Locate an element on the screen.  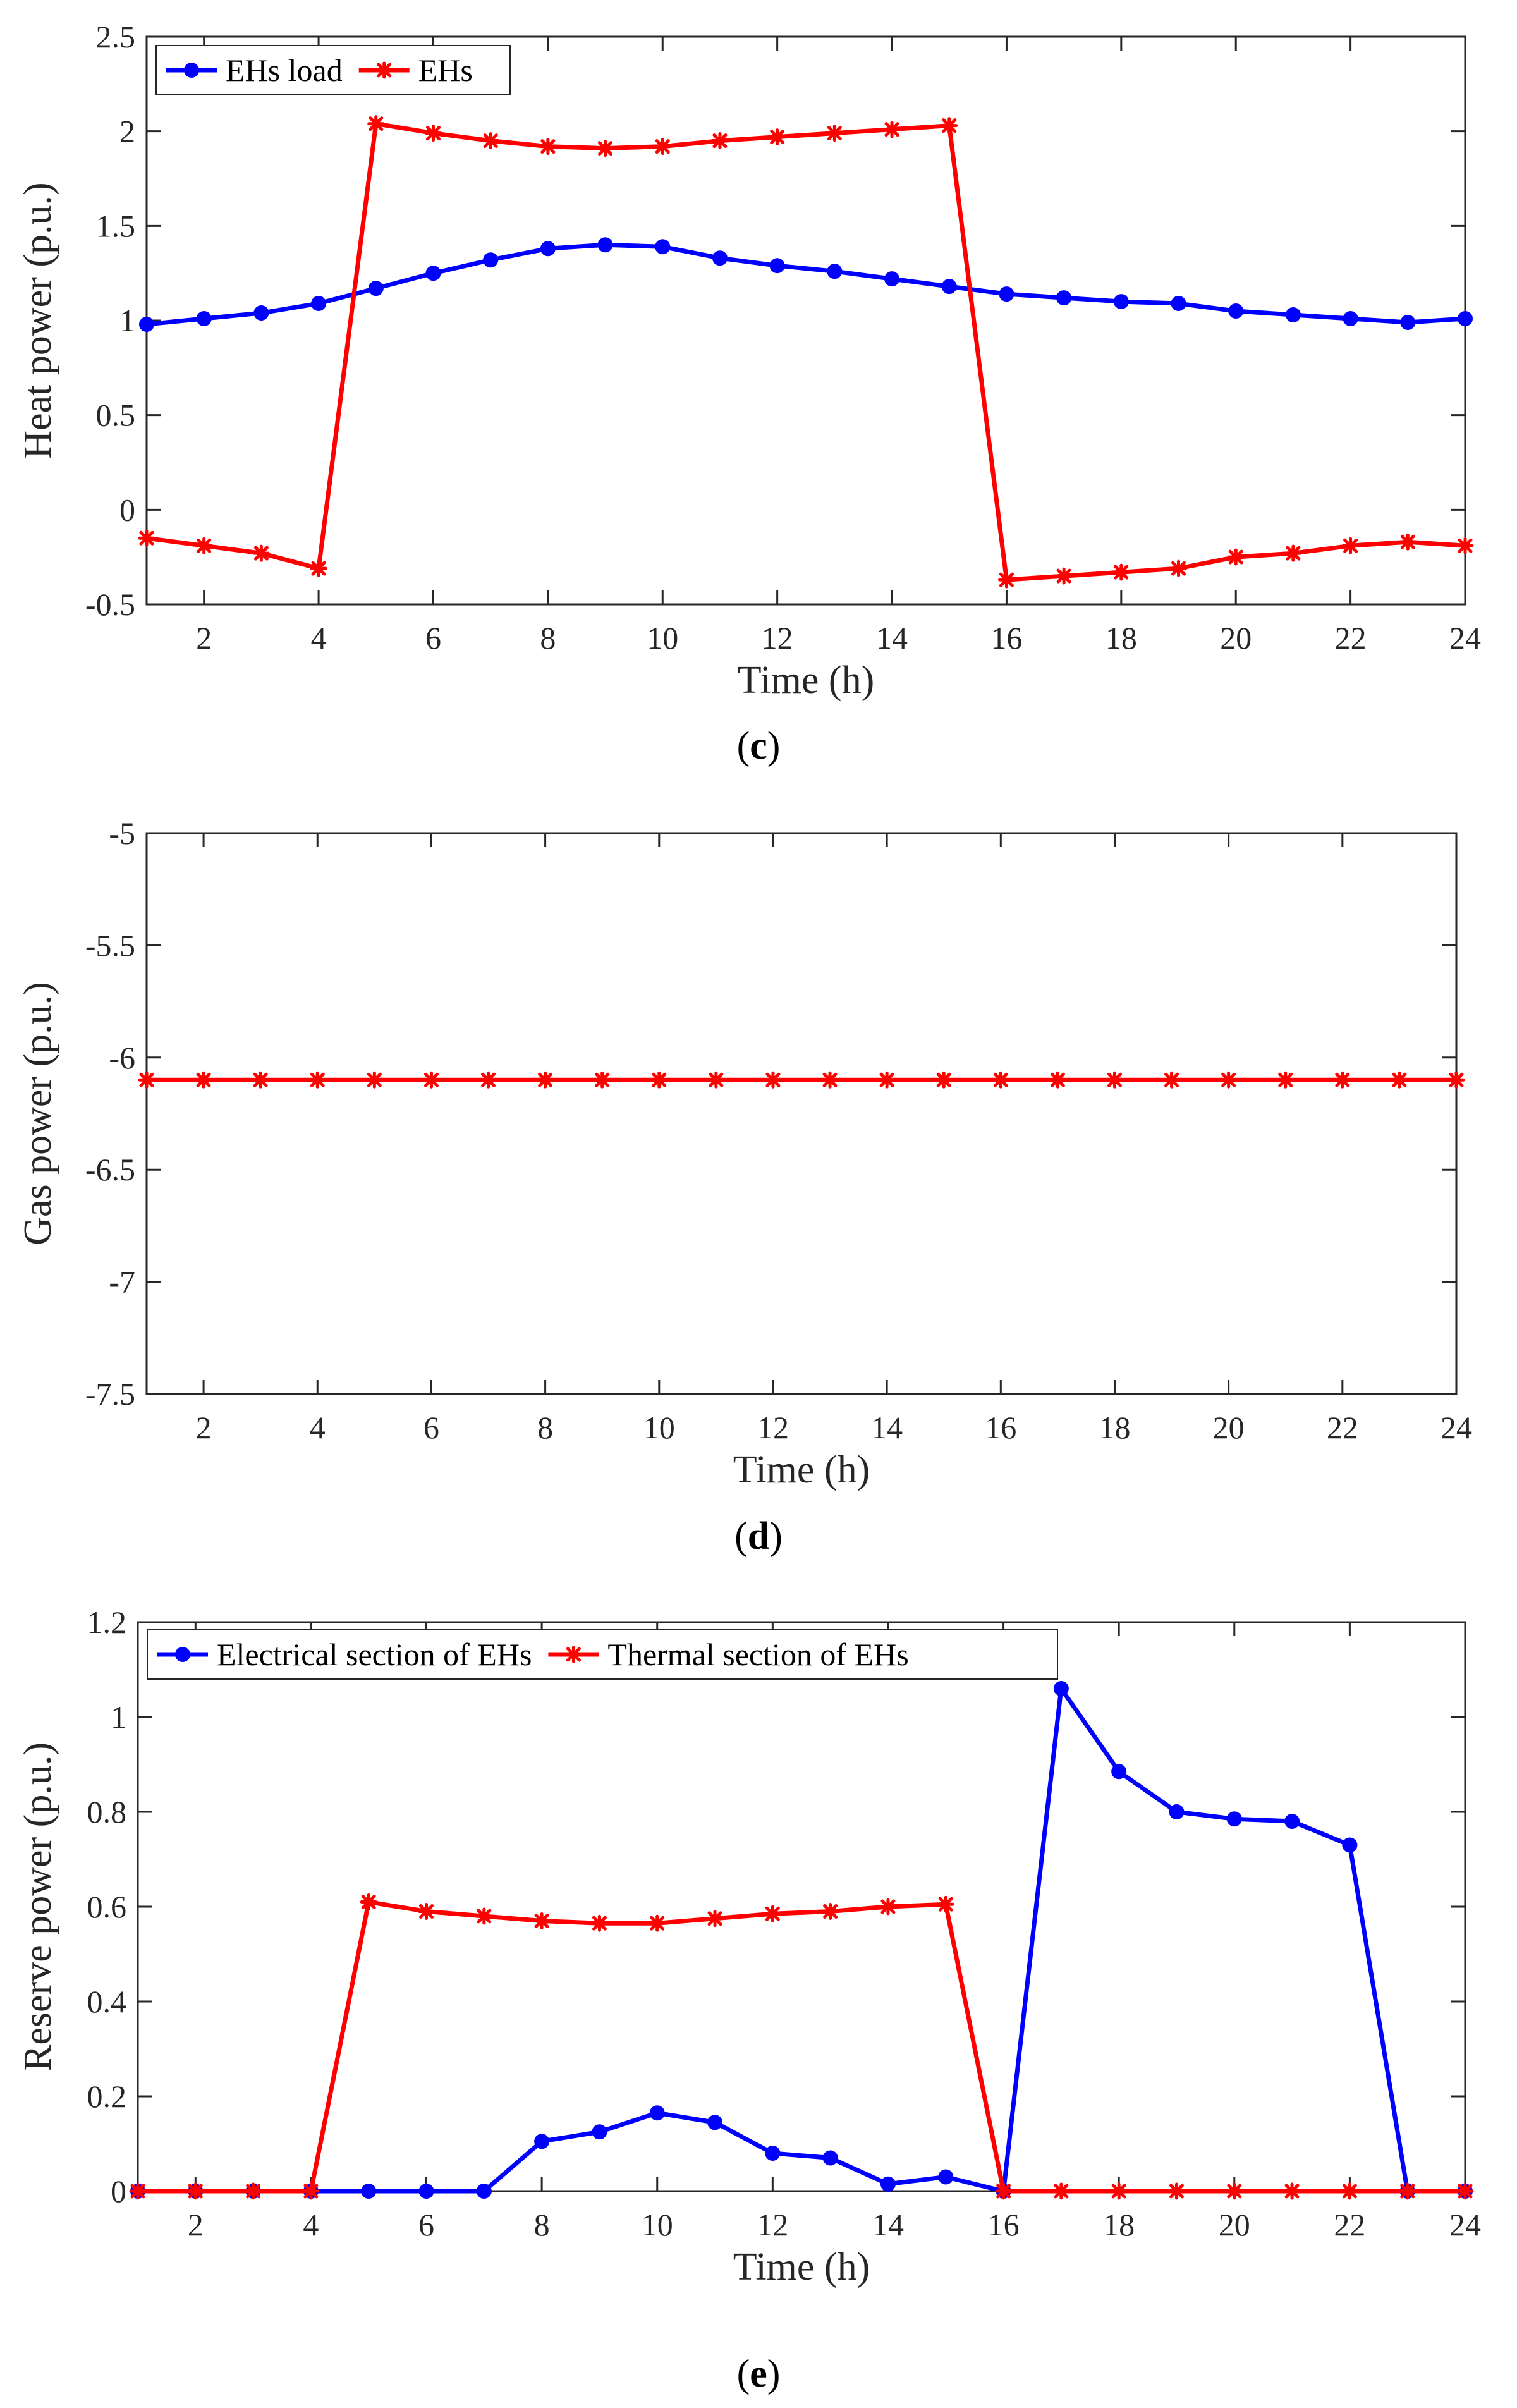
y-tick-label: -7.5 is located at coordinates (110, 1394).